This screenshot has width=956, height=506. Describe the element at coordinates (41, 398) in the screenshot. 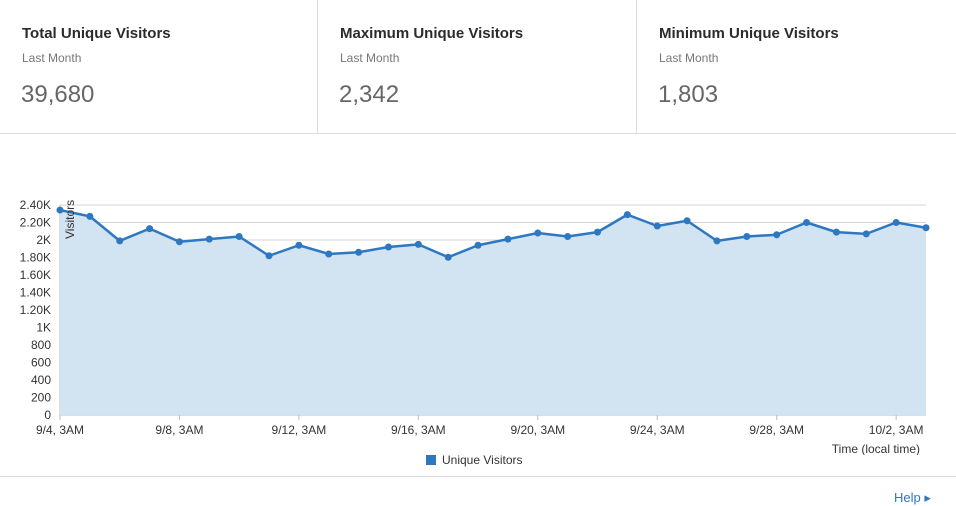

I see `y-tick-label: 200` at that location.